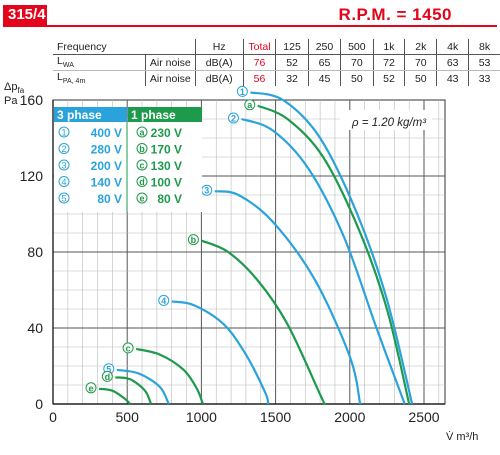  I want to click on legend-marker-label: c, so click(141, 166).